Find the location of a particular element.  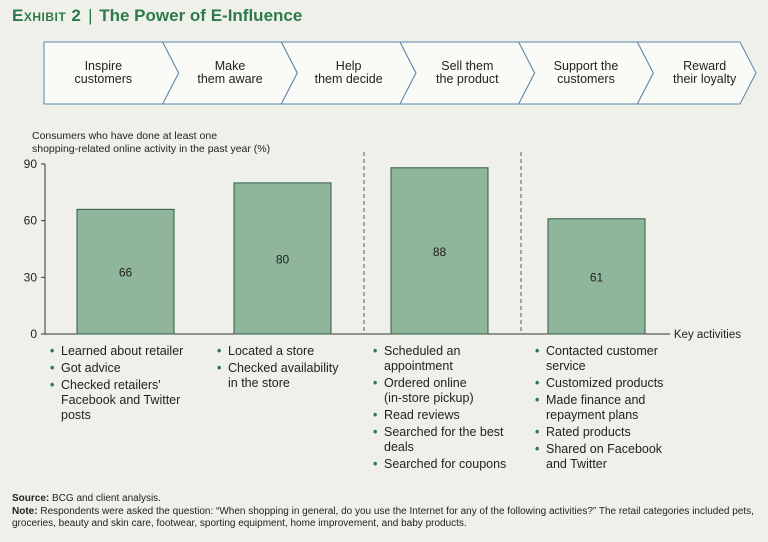

activity-item: Rated products is located at coordinates (620, 432).